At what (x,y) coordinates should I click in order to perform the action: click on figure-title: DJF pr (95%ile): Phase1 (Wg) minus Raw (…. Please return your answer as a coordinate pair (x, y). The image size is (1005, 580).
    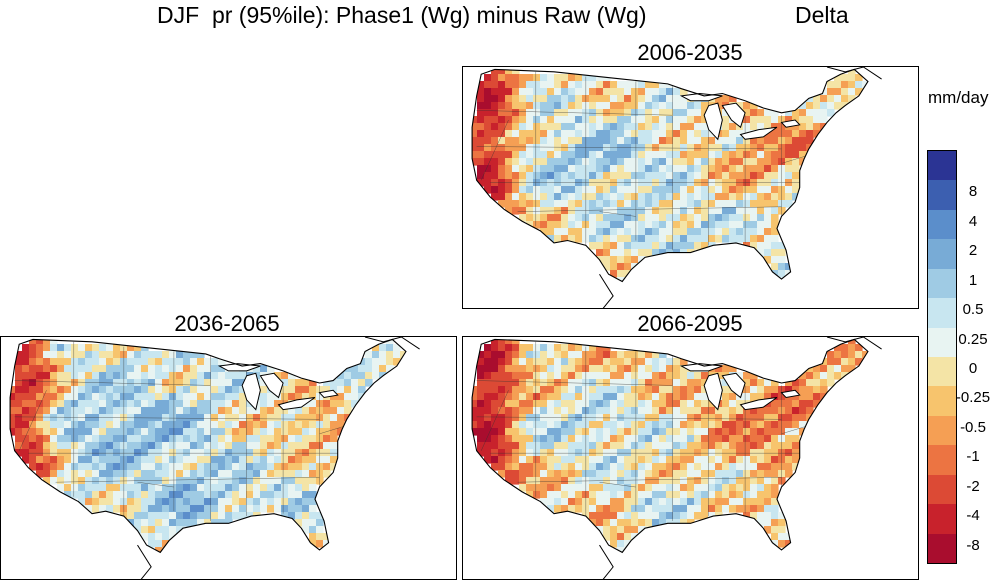
    Looking at the image, I should click on (502, 42).